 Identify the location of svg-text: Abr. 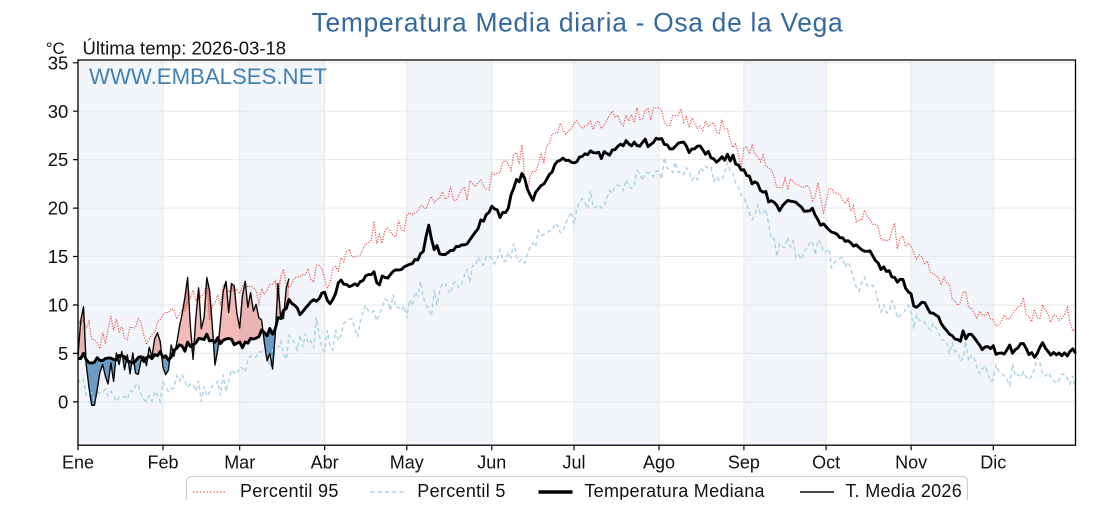
(325, 463).